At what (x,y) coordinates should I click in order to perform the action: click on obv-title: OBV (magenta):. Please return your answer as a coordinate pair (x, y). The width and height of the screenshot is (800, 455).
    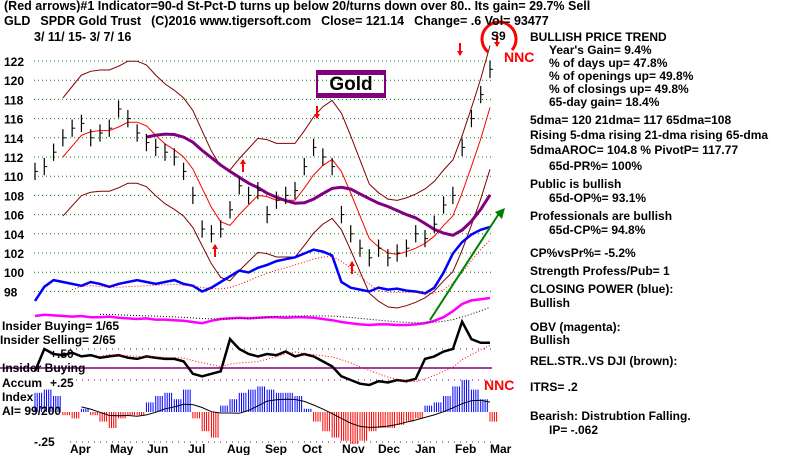
    Looking at the image, I should click on (575, 327).